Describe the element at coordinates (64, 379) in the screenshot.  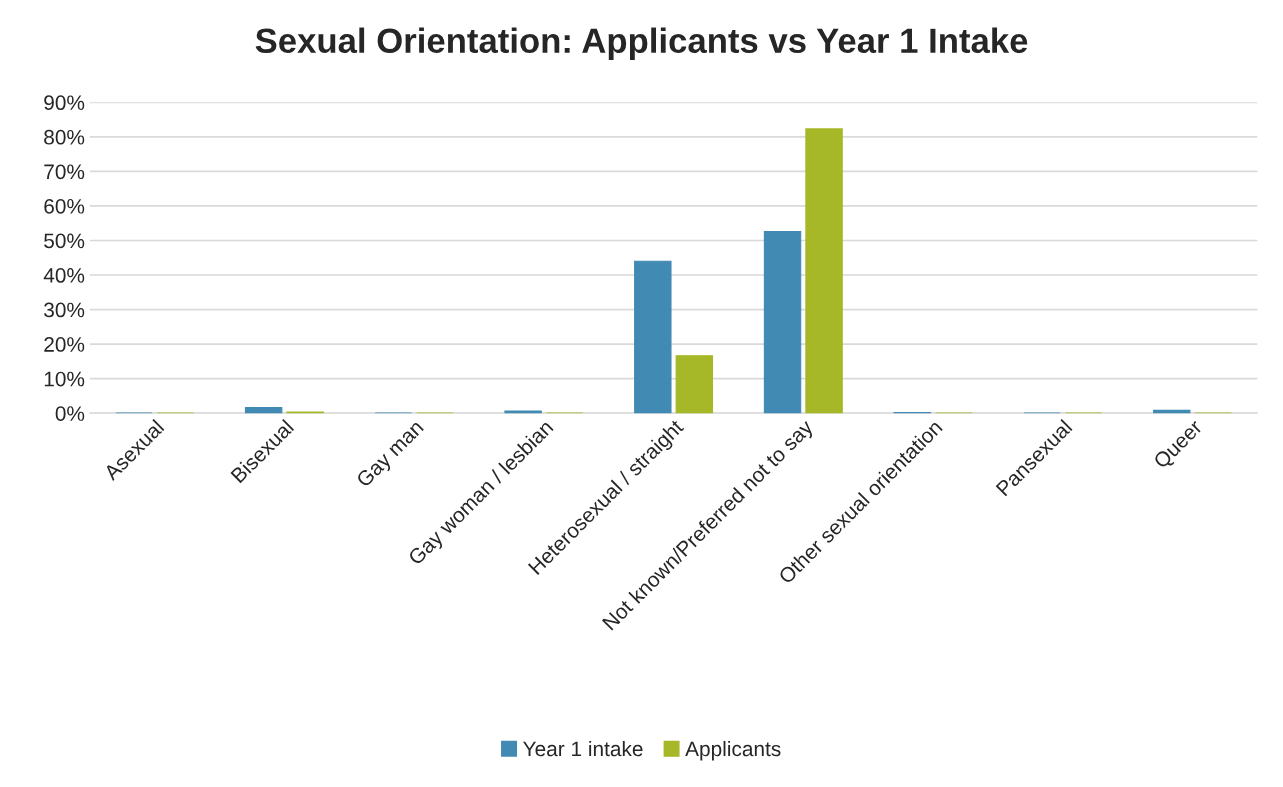
I see `y-tick-label: 10%` at that location.